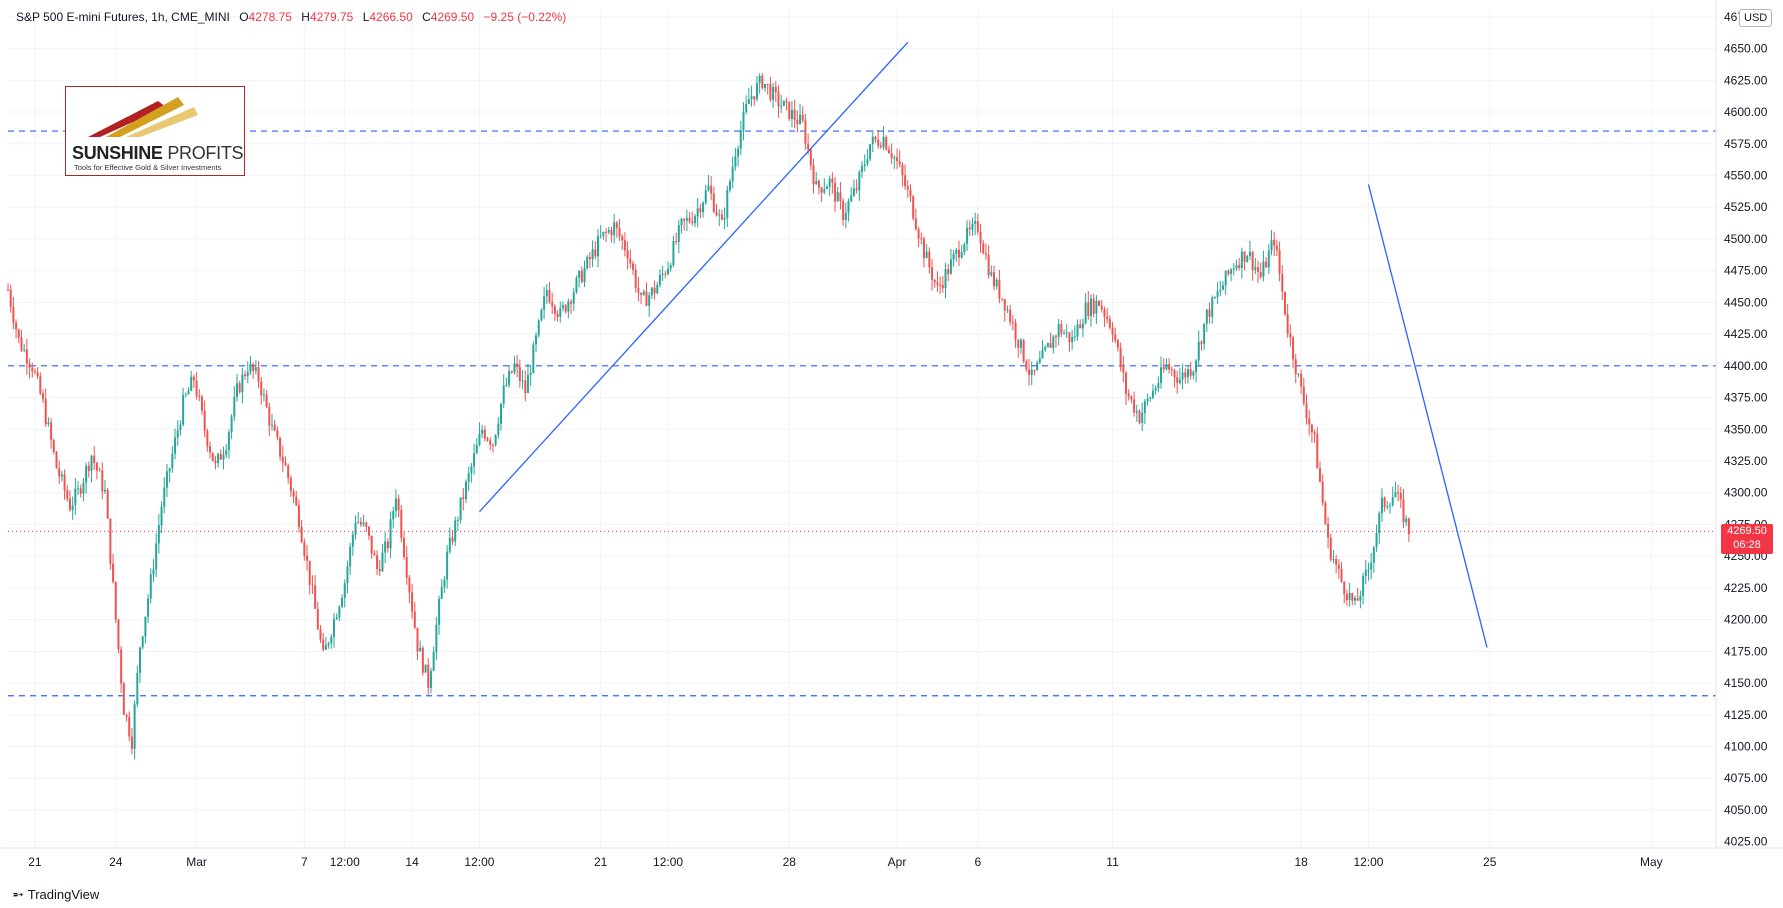  What do you see at coordinates (1746, 207) in the screenshot?
I see `y-tick-label: 4525.00` at bounding box center [1746, 207].